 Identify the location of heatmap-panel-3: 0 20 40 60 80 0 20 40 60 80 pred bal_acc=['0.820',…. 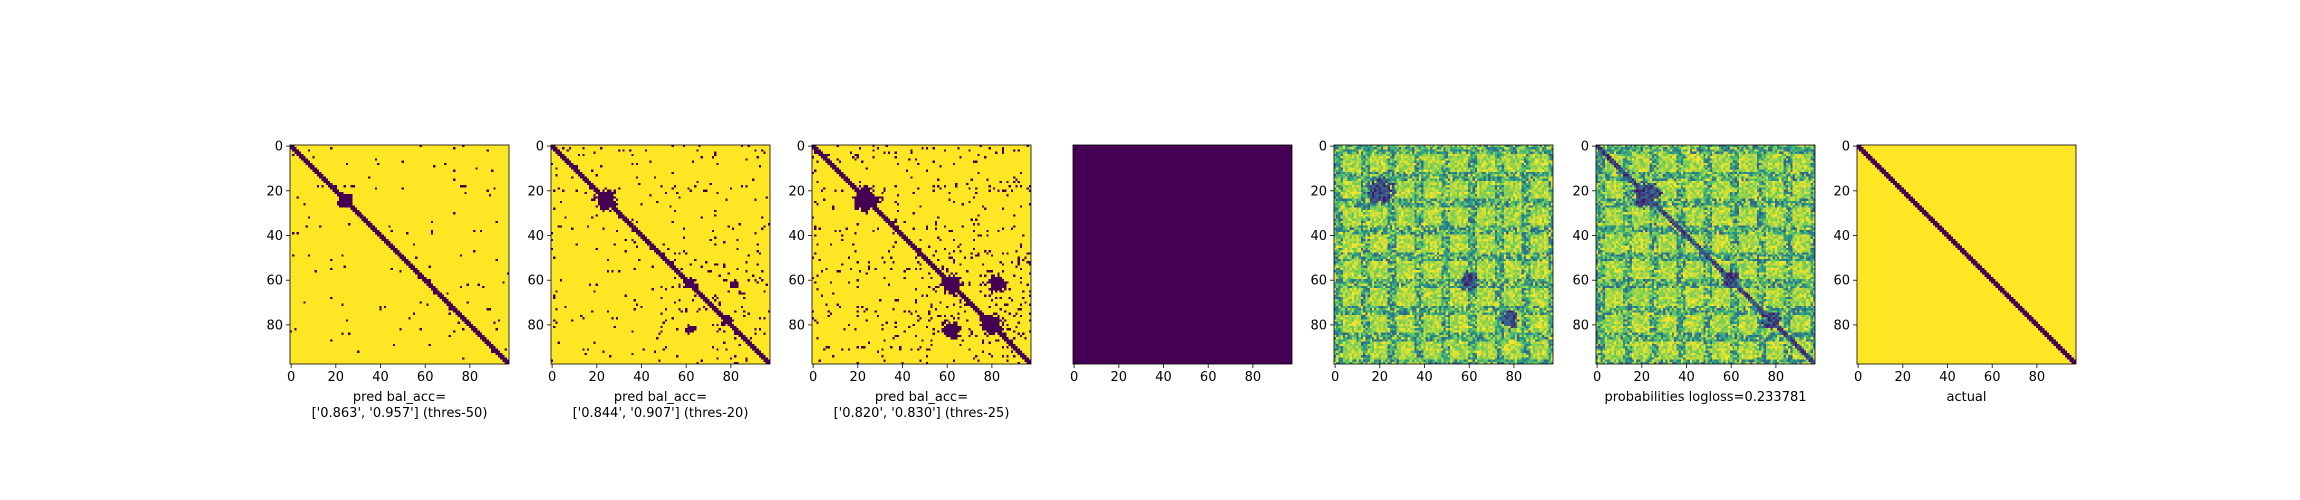
(910, 280).